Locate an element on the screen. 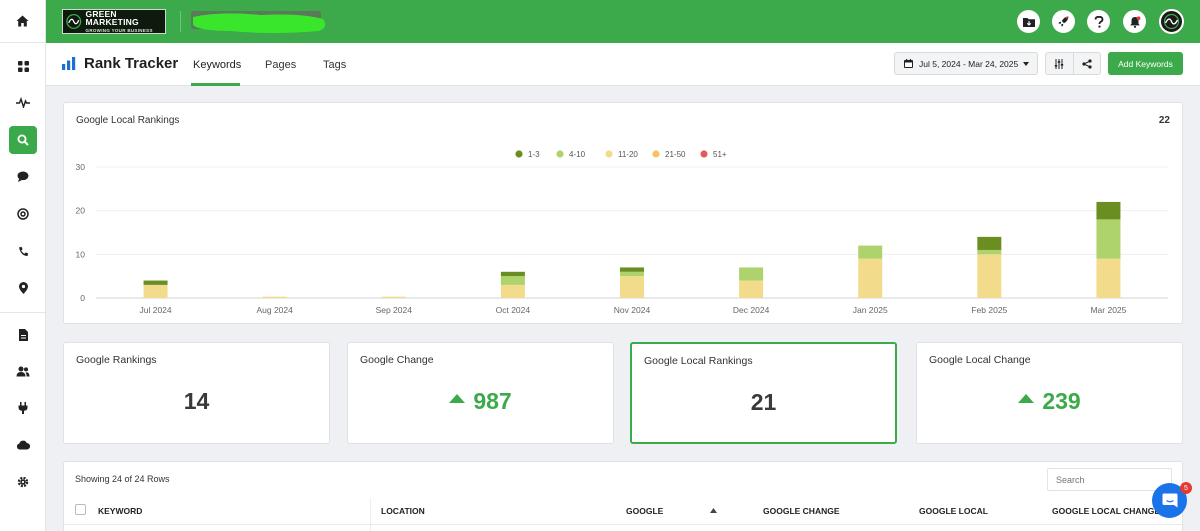 This screenshot has height=531, width=1200. gear-icon is located at coordinates (23, 482).